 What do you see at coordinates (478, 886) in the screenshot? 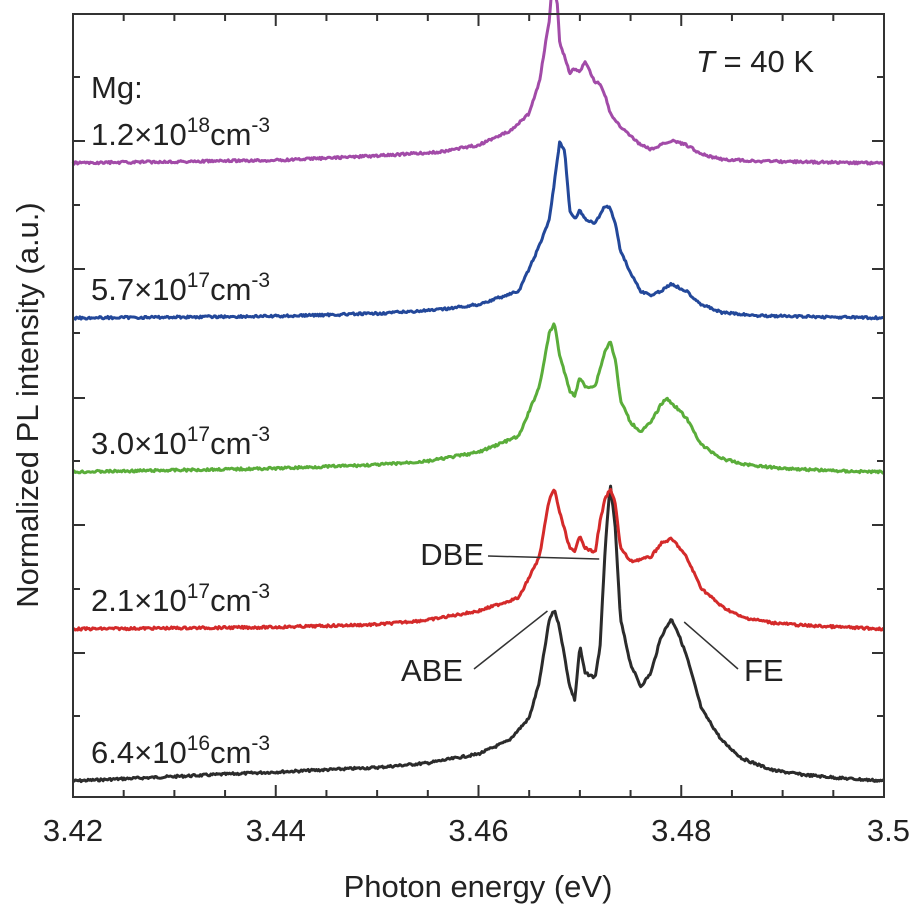
I see `x-axis-label: Photon energy (eV)` at bounding box center [478, 886].